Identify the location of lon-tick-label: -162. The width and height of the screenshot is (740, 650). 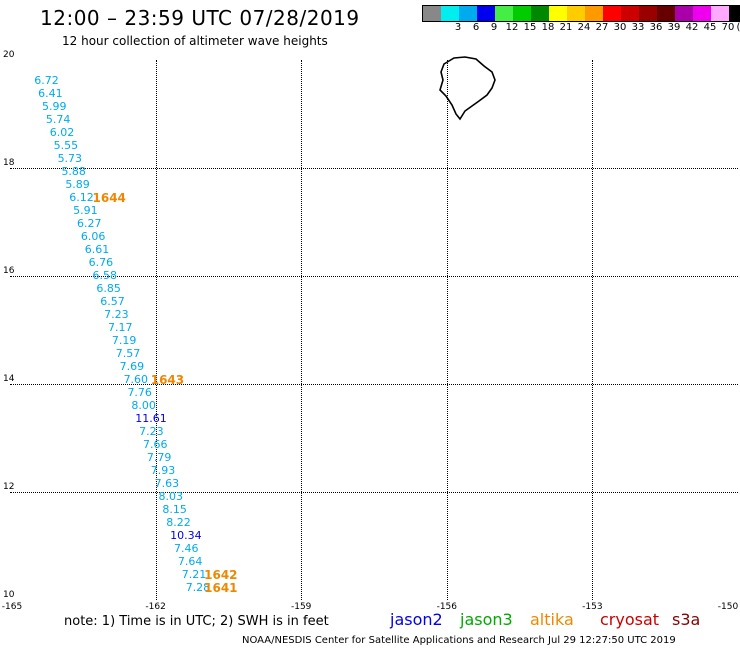
(155, 607).